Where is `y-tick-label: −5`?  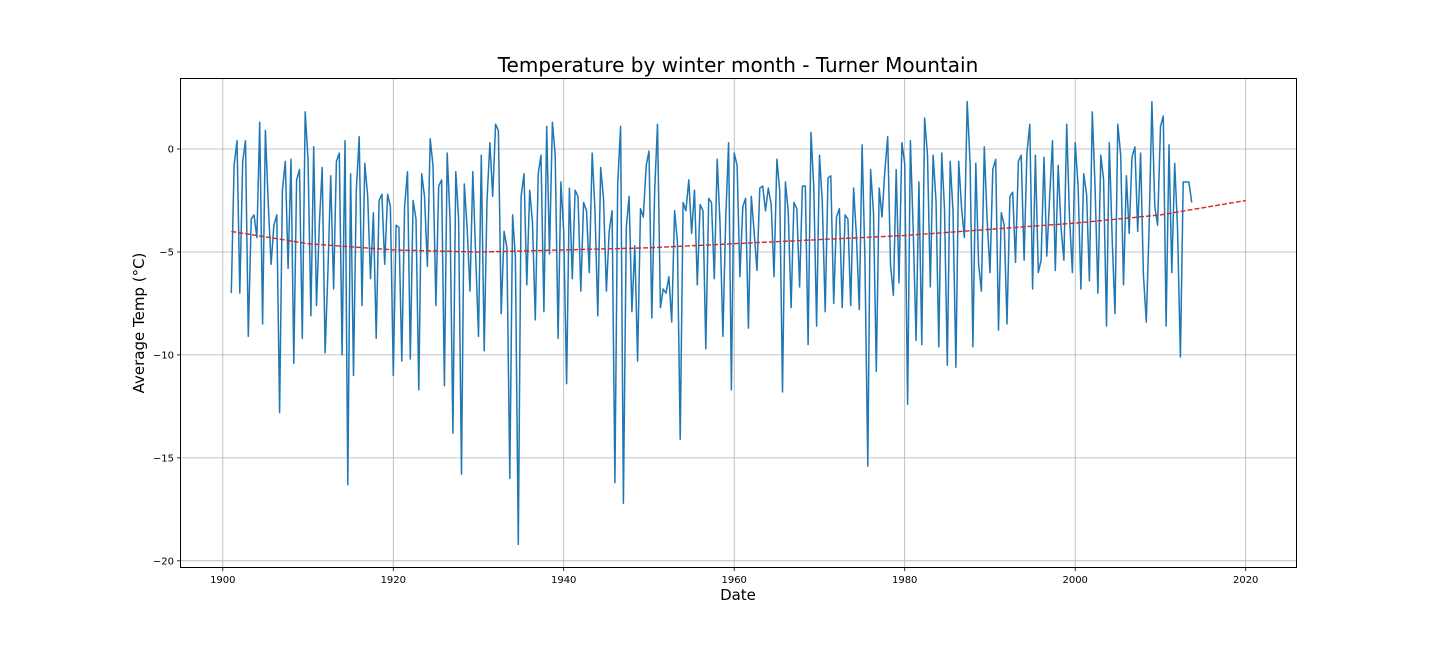 y-tick-label: −5 is located at coordinates (166, 253).